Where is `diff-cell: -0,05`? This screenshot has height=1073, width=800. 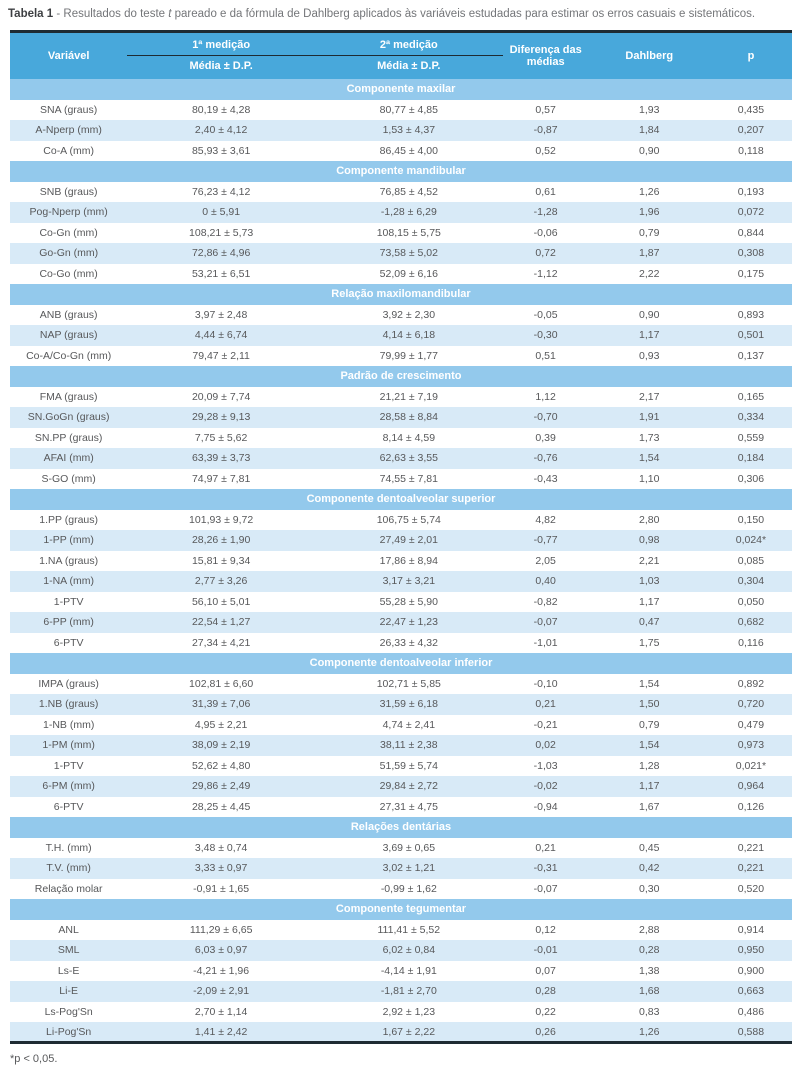 diff-cell: -0,05 is located at coordinates (545, 314).